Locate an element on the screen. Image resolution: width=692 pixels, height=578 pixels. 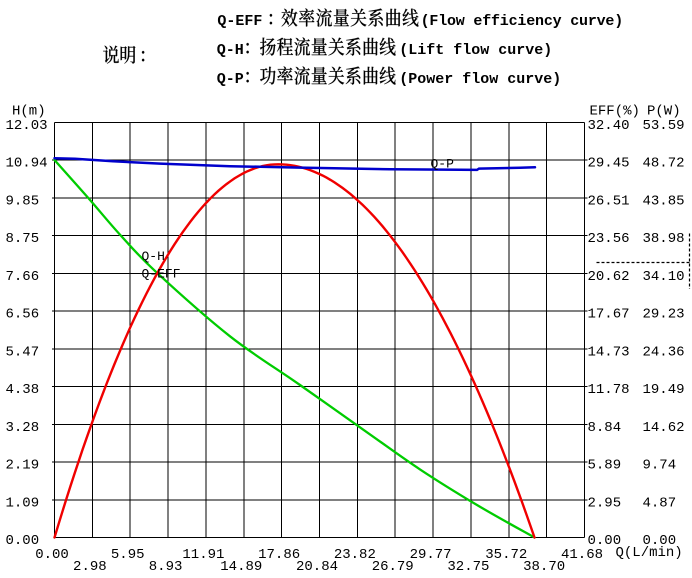
svg-text: 32.75 is located at coordinates (468, 567).